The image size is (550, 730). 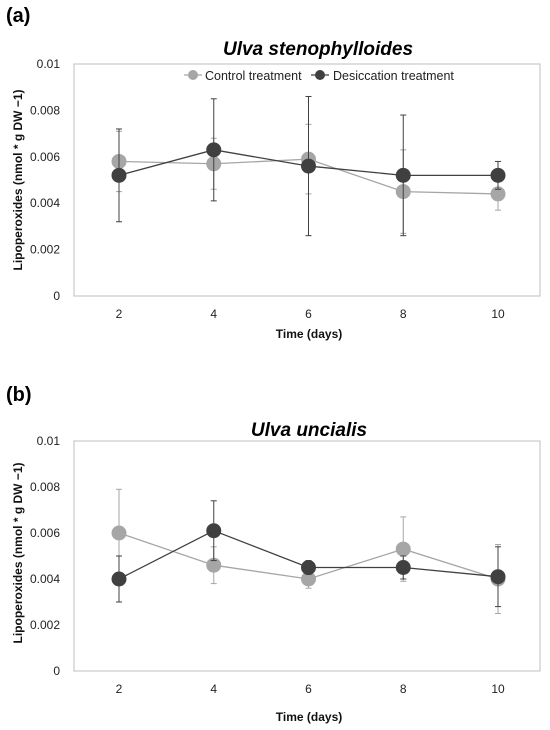 What do you see at coordinates (193, 75) in the screenshot?
I see `legend-control-marker` at bounding box center [193, 75].